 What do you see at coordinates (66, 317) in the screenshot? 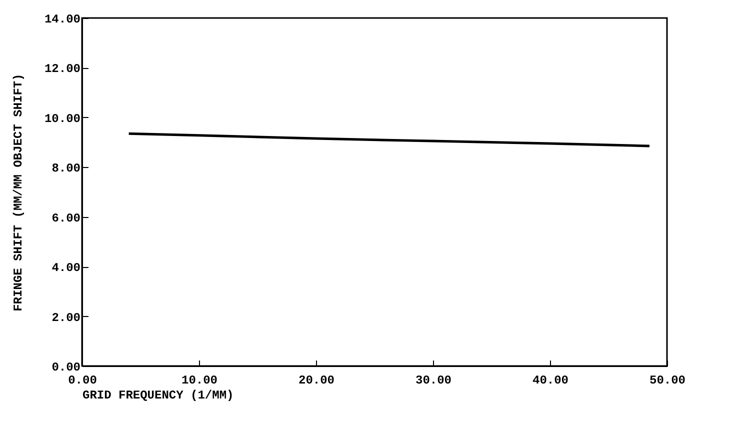
I see `y-tick-label: 2.00` at bounding box center [66, 317].